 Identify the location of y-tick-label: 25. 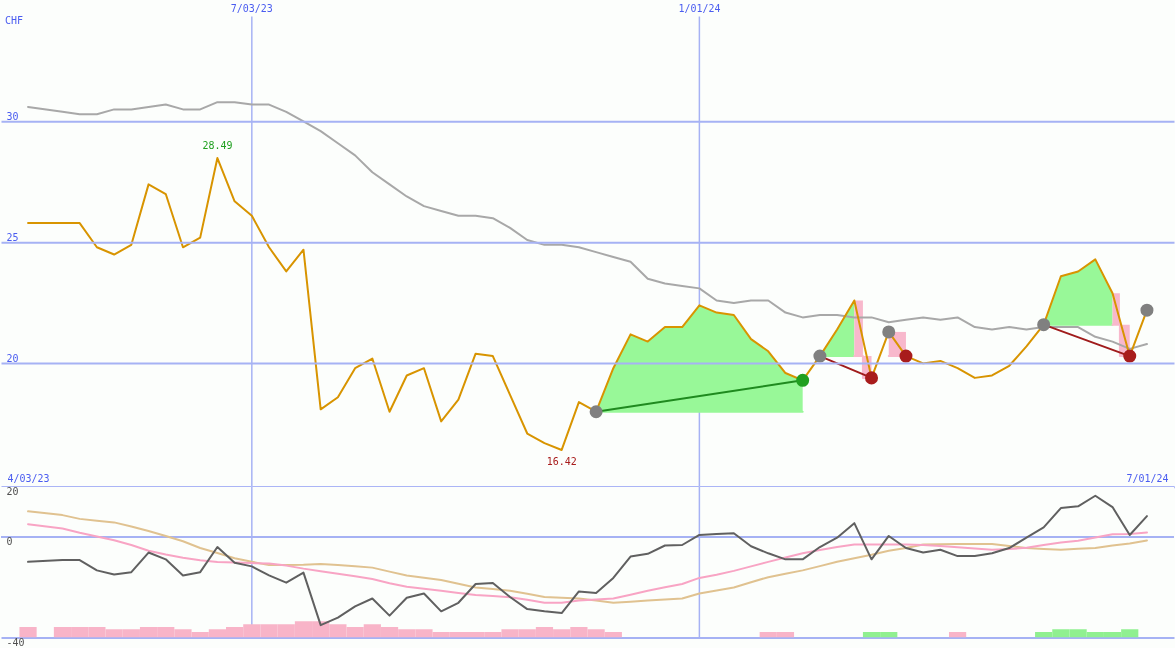
(12, 237).